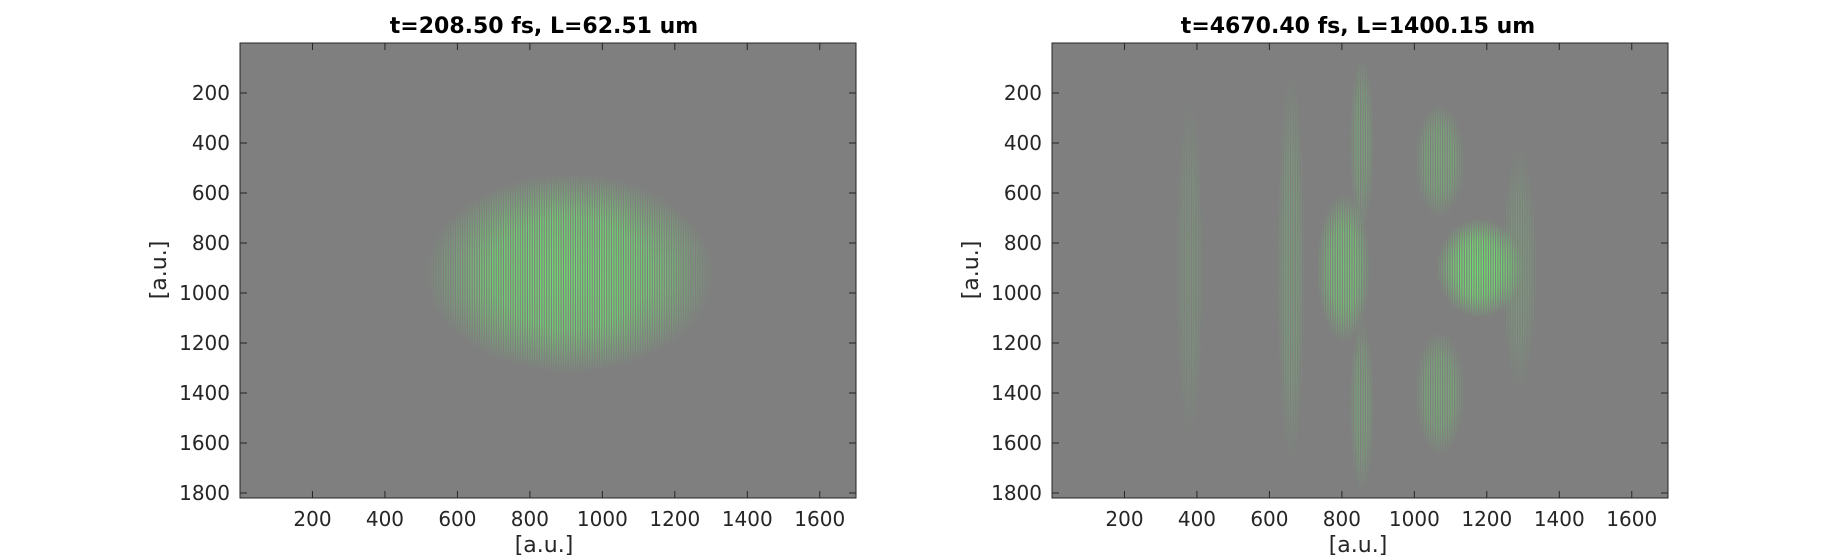  What do you see at coordinates (544, 545) in the screenshot?
I see `subplot-1-x-axis-label: [a.u.]` at bounding box center [544, 545].